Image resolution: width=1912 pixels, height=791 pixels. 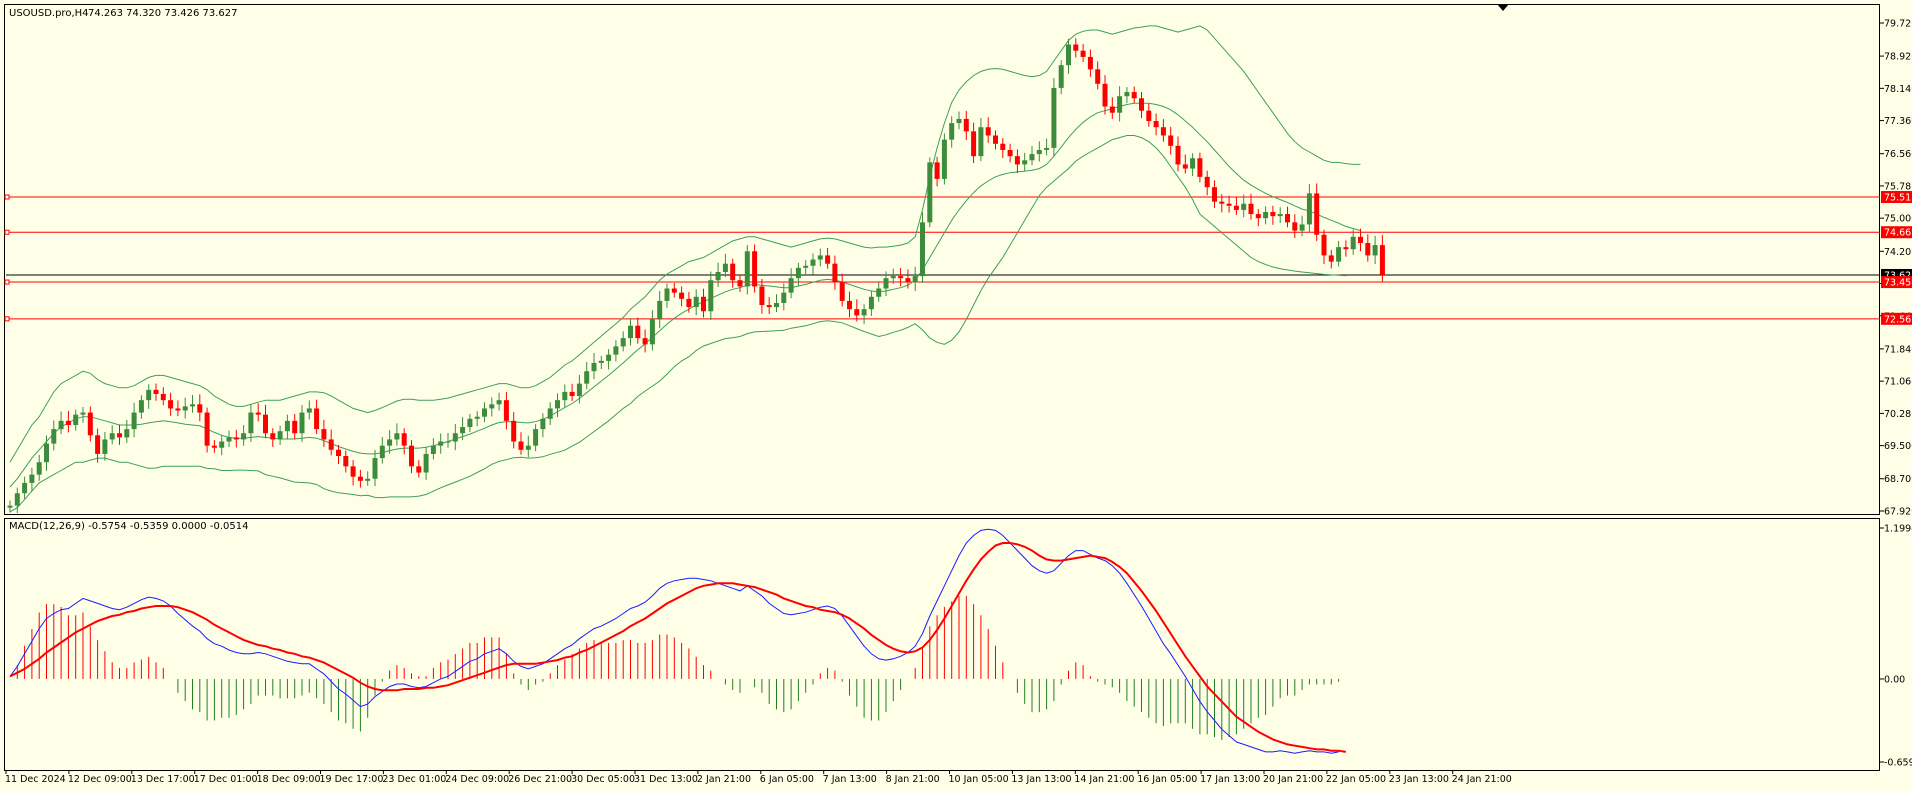 What do you see at coordinates (1898, 57) in the screenshot?
I see `price-tick-label: 78.920` at bounding box center [1898, 57].